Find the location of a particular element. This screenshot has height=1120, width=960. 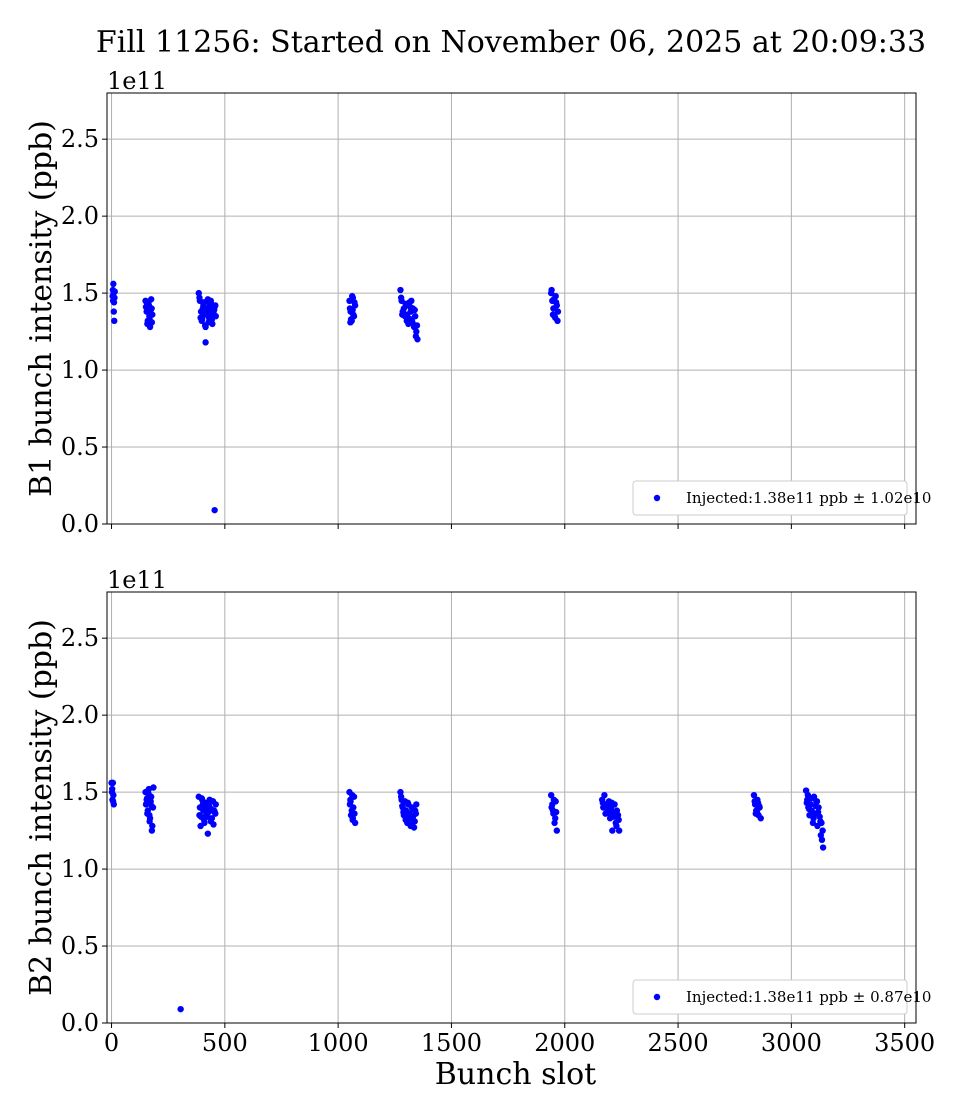

x-tick-label: 500 is located at coordinates (225, 1043).